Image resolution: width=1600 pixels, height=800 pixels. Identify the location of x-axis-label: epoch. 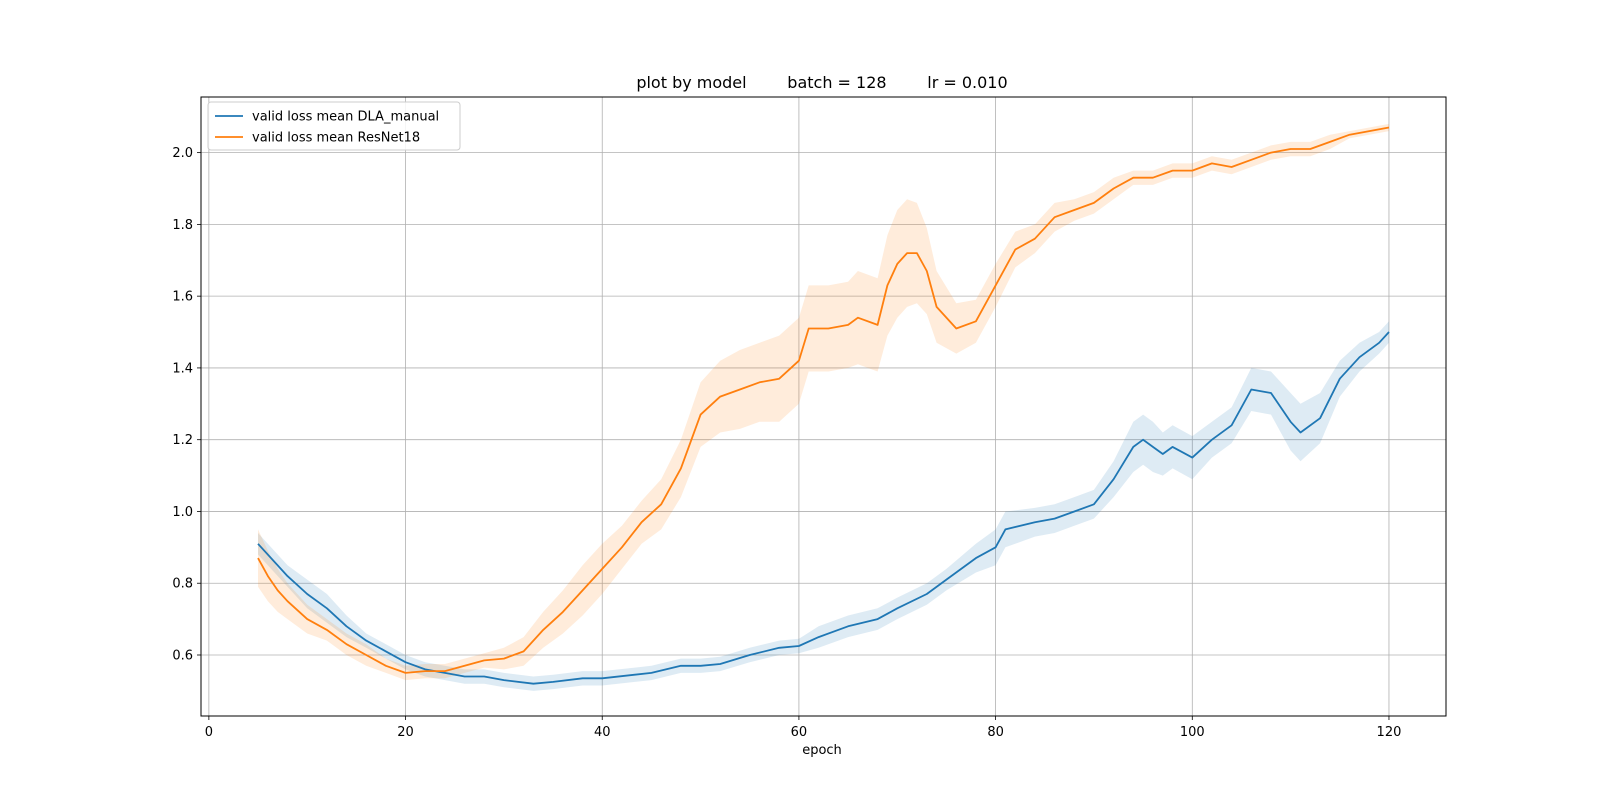
(822, 750).